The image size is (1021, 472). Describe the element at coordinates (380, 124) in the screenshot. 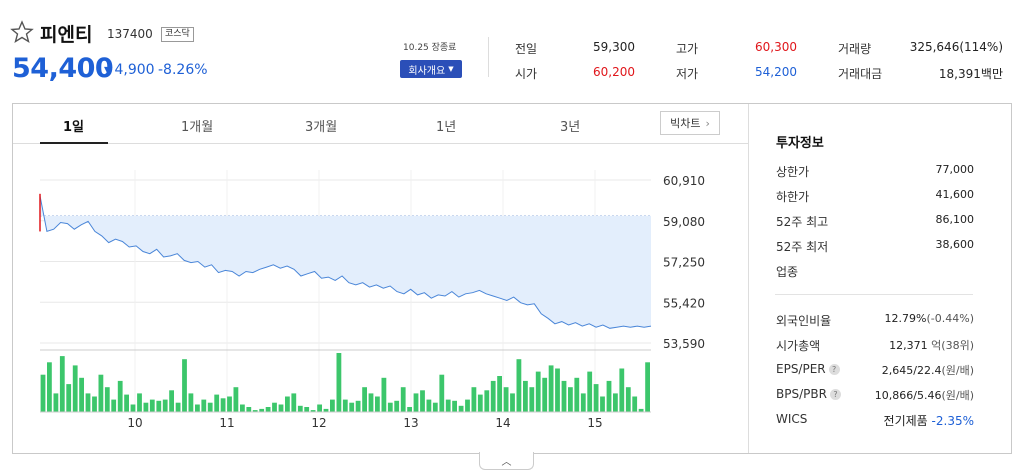

I see `period-tabs: 1일 1개월 3개월 1년 3년` at that location.